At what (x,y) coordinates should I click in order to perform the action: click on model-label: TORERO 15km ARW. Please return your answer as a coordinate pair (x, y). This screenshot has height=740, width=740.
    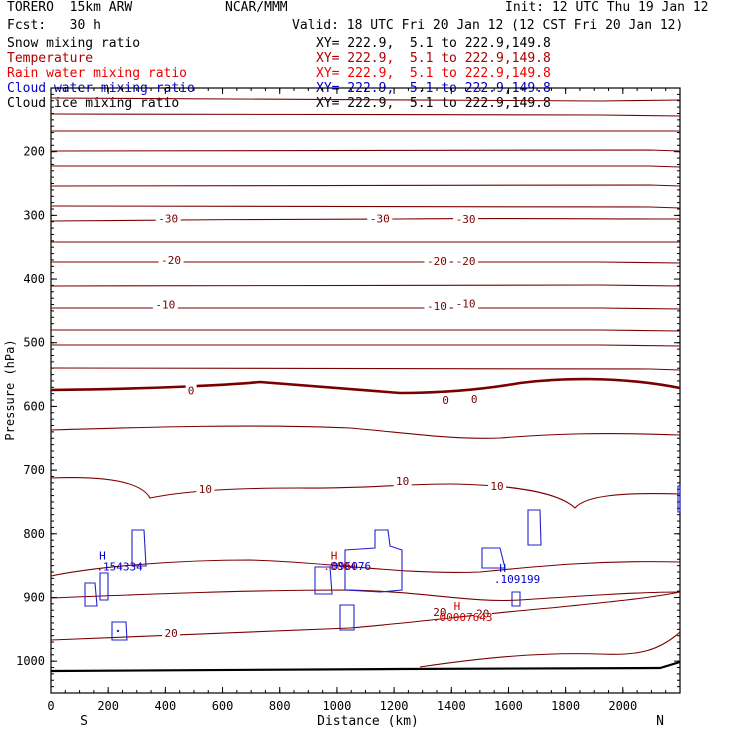
    Looking at the image, I should click on (70, 7).